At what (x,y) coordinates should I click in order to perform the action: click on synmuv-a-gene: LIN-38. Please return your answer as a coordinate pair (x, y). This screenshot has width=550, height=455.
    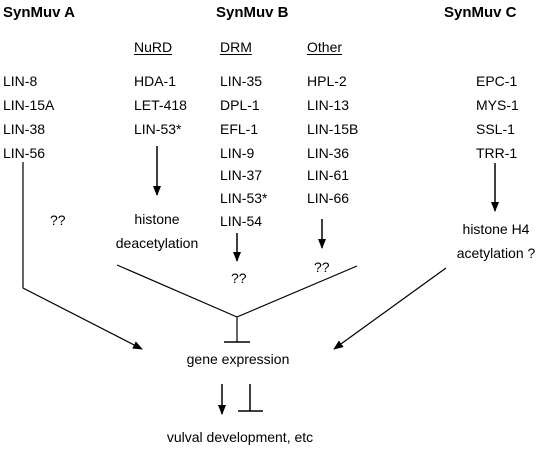
    Looking at the image, I should click on (24, 129).